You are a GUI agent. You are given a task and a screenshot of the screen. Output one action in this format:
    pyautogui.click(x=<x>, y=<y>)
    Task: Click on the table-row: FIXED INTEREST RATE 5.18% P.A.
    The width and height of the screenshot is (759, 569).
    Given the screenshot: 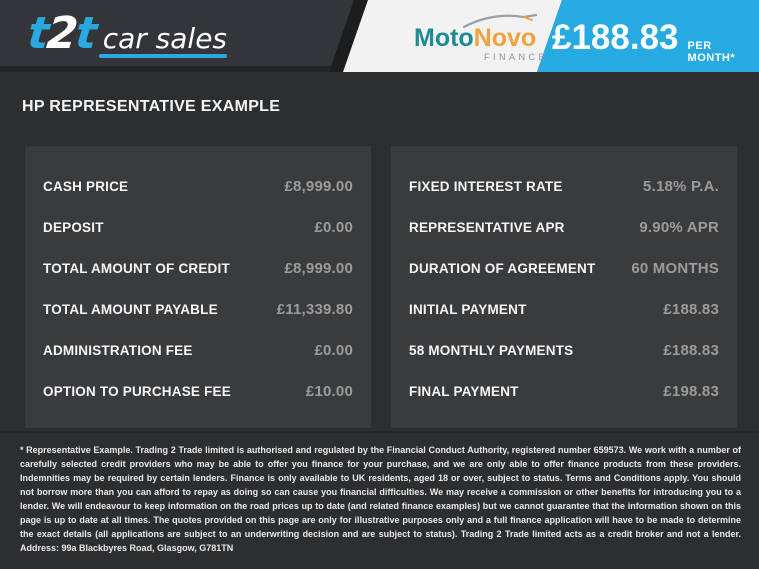 What is the action you would take?
    pyautogui.click(x=564, y=186)
    